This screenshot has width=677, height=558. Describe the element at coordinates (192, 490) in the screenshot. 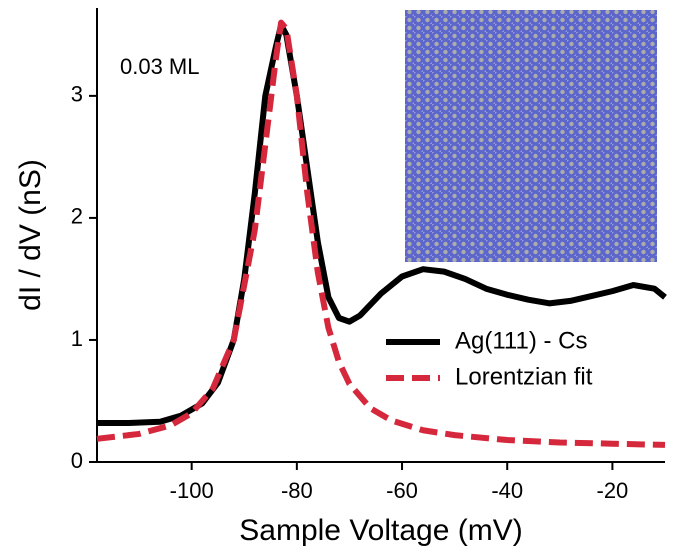

I see `x-tick-label: -100` at that location.